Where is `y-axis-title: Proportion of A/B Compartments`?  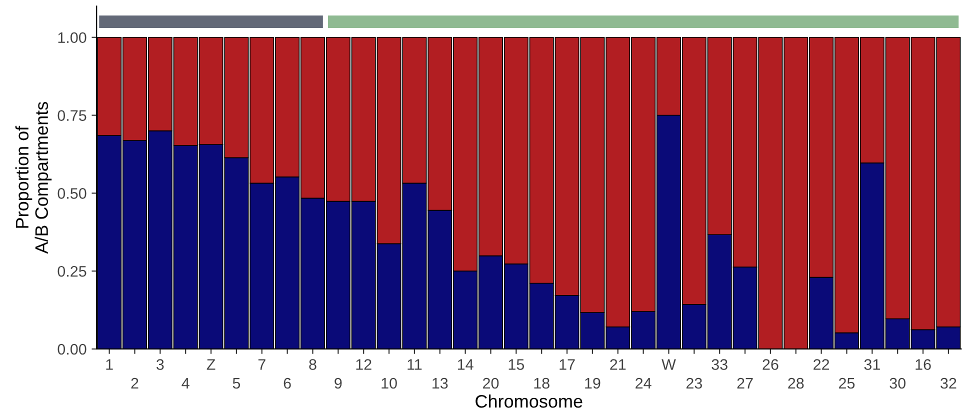
y-axis-title: Proportion of A/B Compartments is located at coordinates (33, 178).